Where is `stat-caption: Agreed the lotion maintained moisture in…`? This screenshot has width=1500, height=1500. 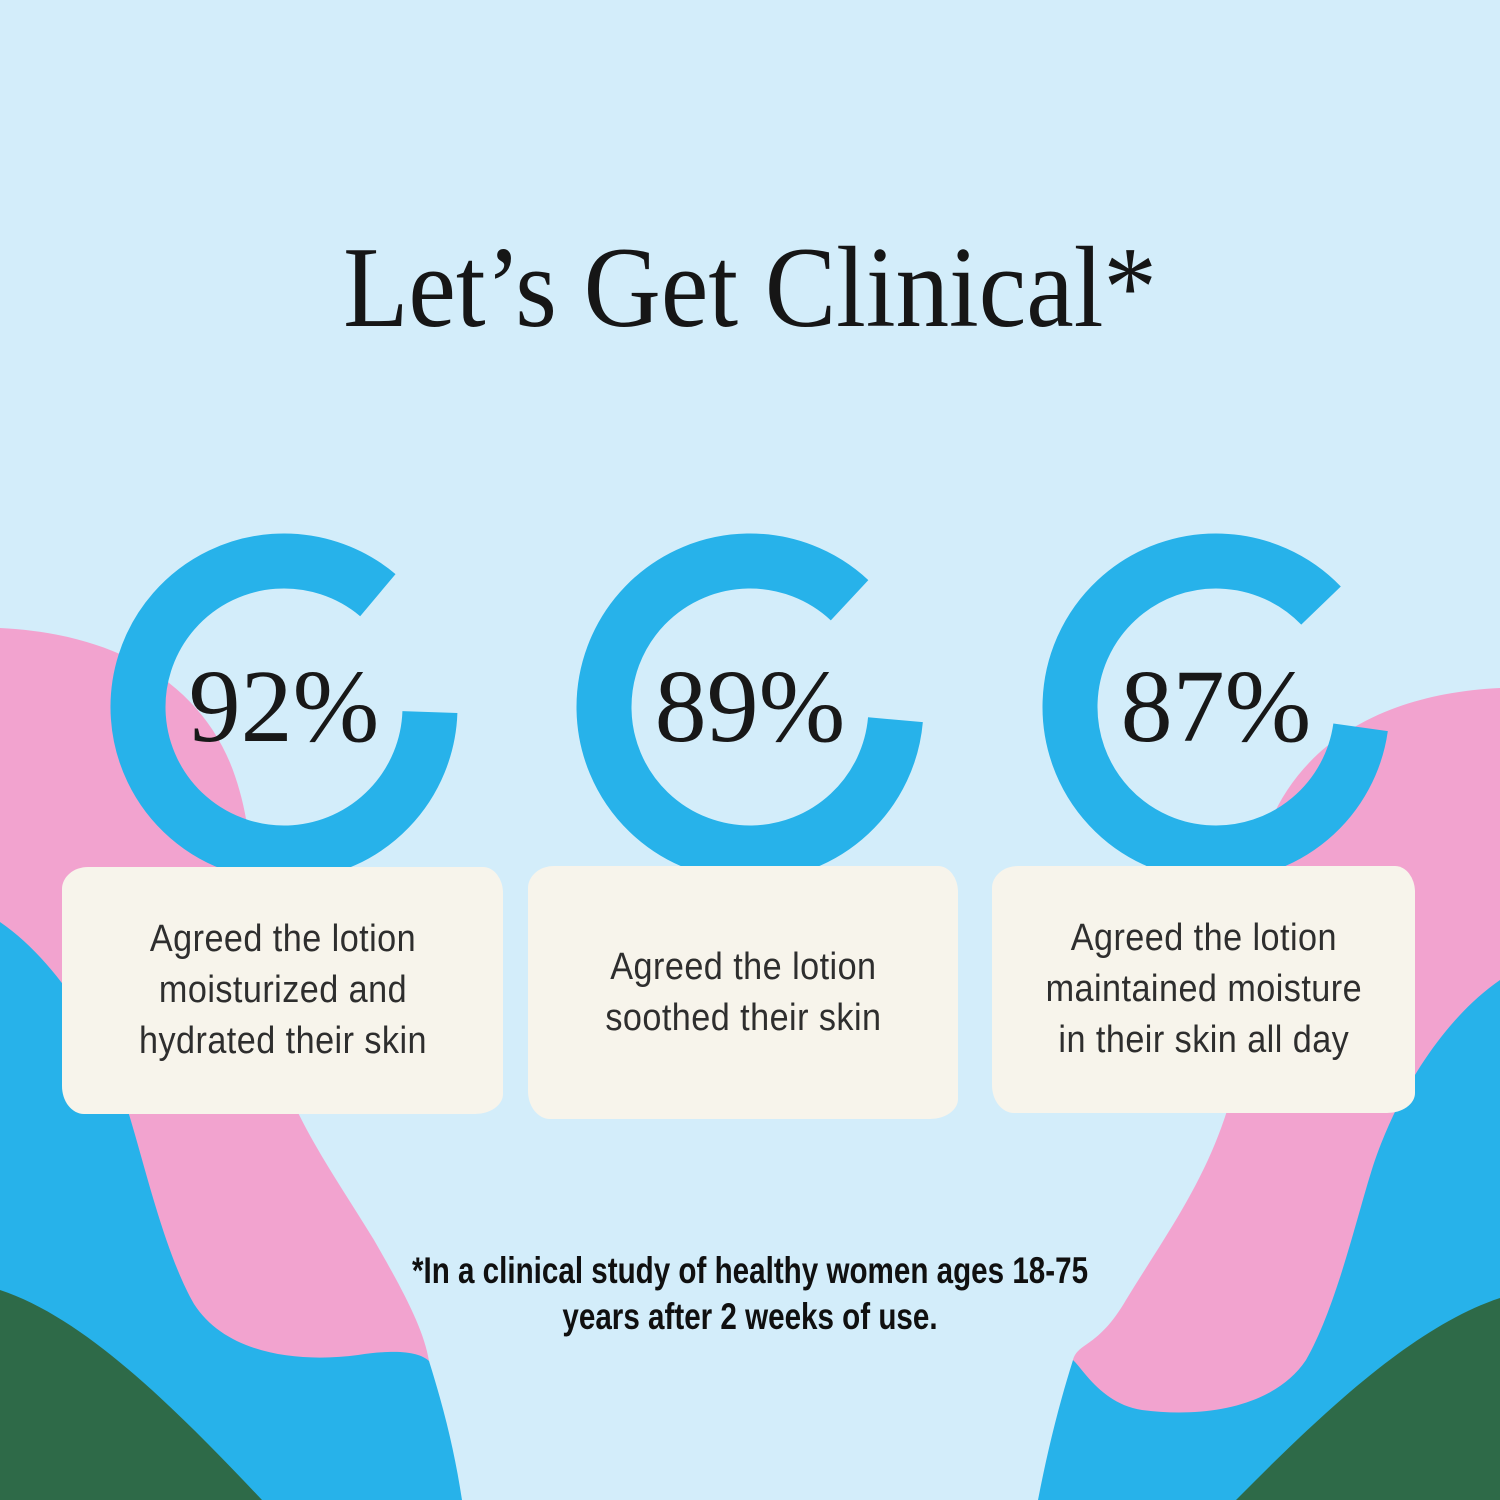
stat-caption: Agreed the lotion maintained moisture in… is located at coordinates (1203, 989).